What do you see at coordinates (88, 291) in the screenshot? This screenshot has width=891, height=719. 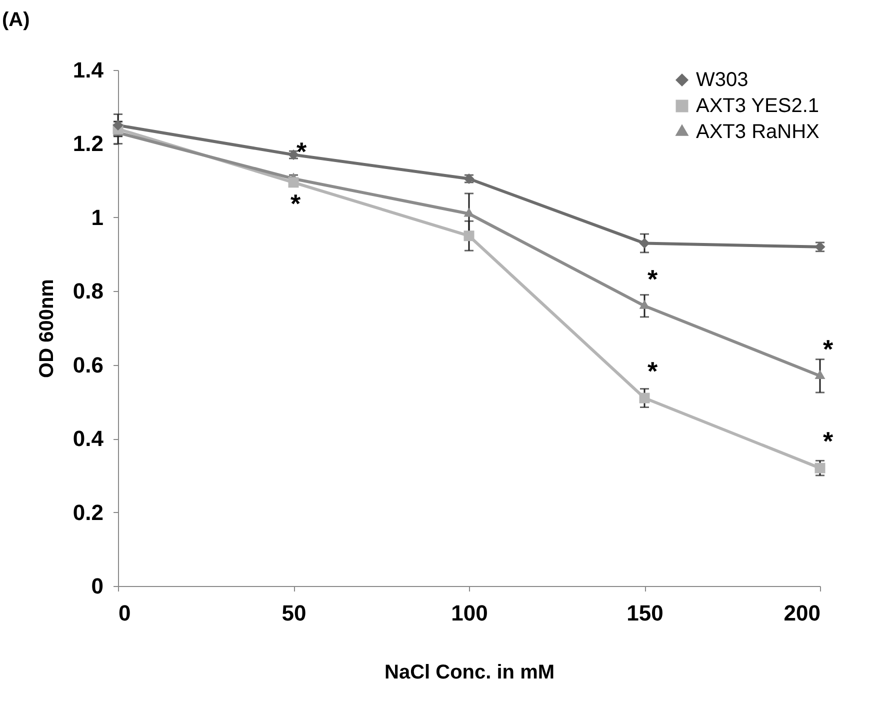 I see `y-tick-label: 0.8` at bounding box center [88, 291].